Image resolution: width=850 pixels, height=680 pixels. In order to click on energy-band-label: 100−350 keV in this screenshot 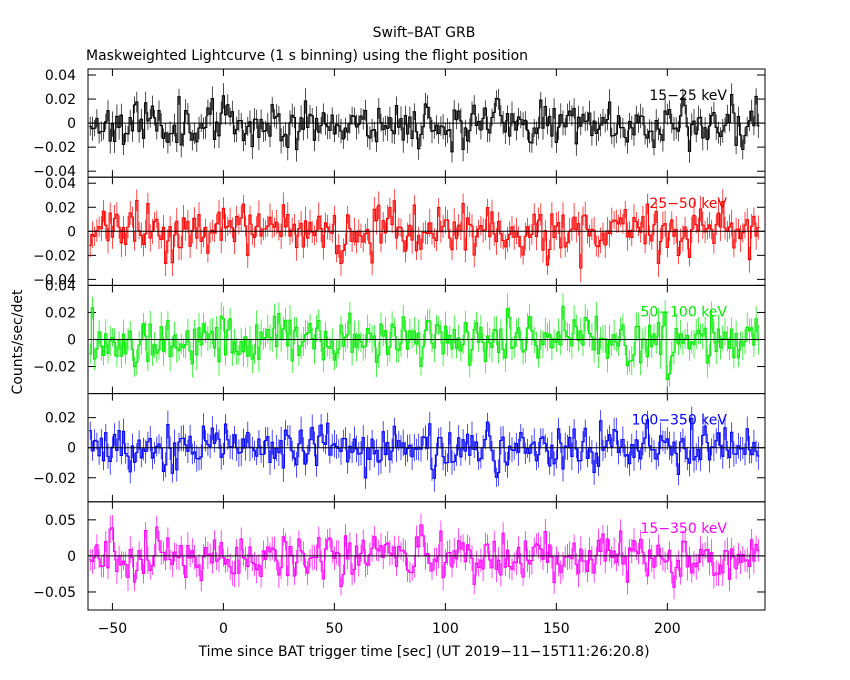, I will do `click(680, 421)`.